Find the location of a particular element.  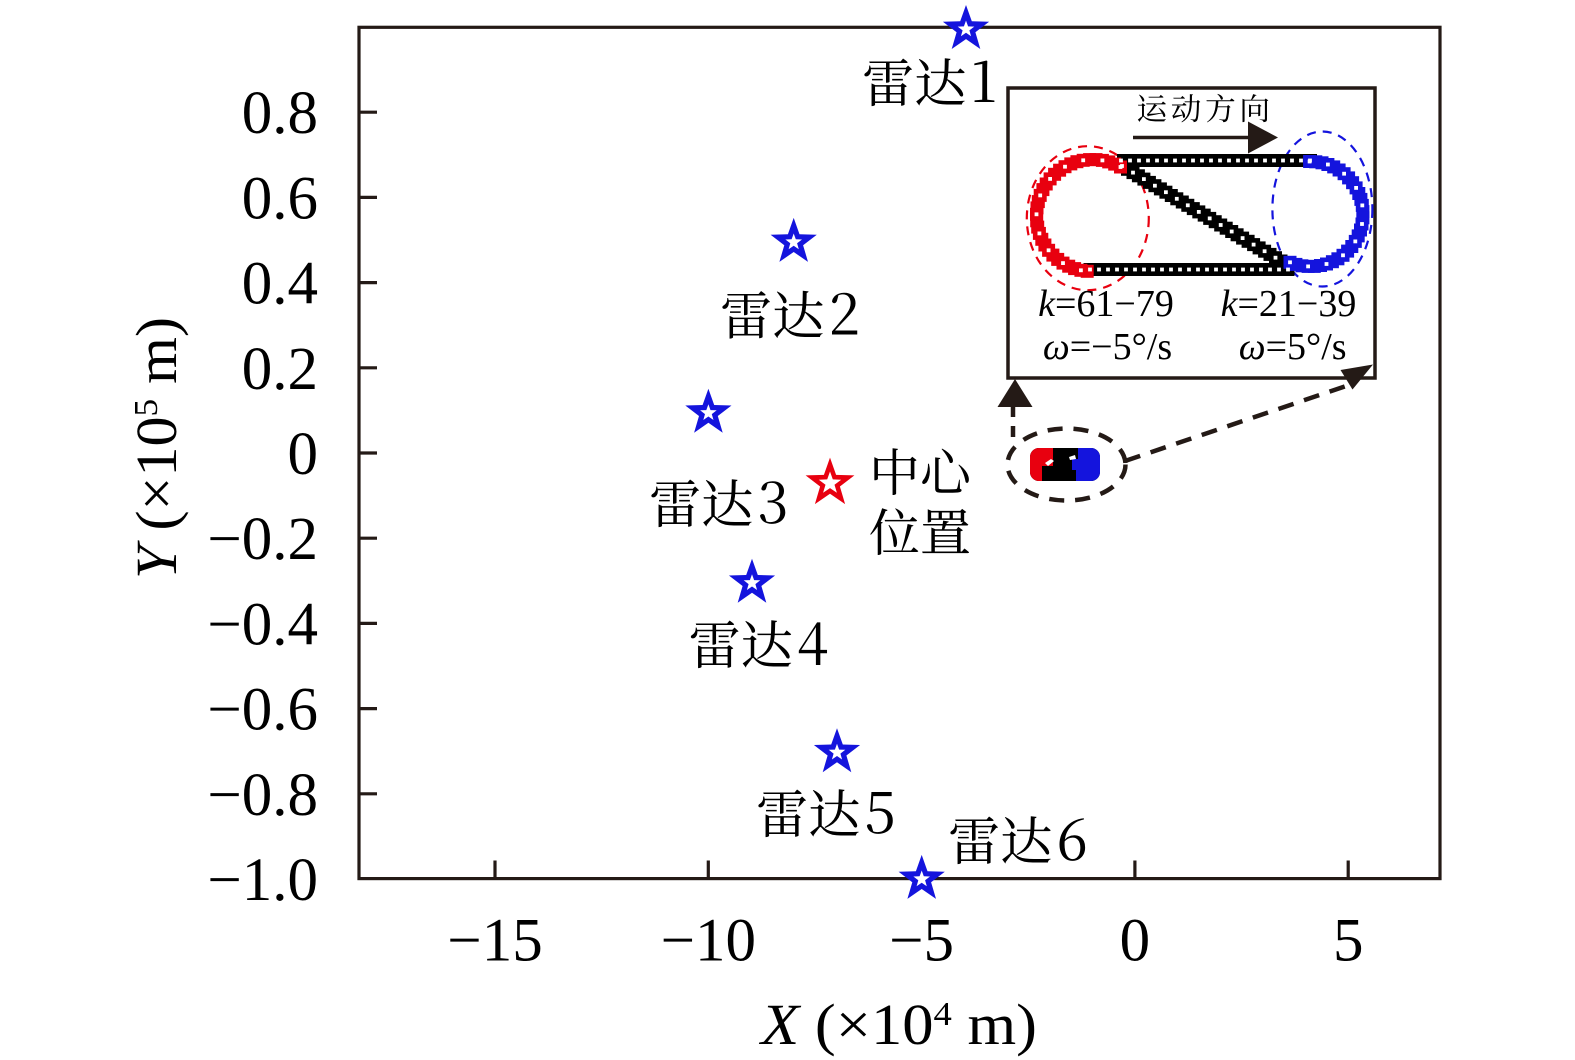

svg-text: k=61−79 is located at coordinates (1106, 304).